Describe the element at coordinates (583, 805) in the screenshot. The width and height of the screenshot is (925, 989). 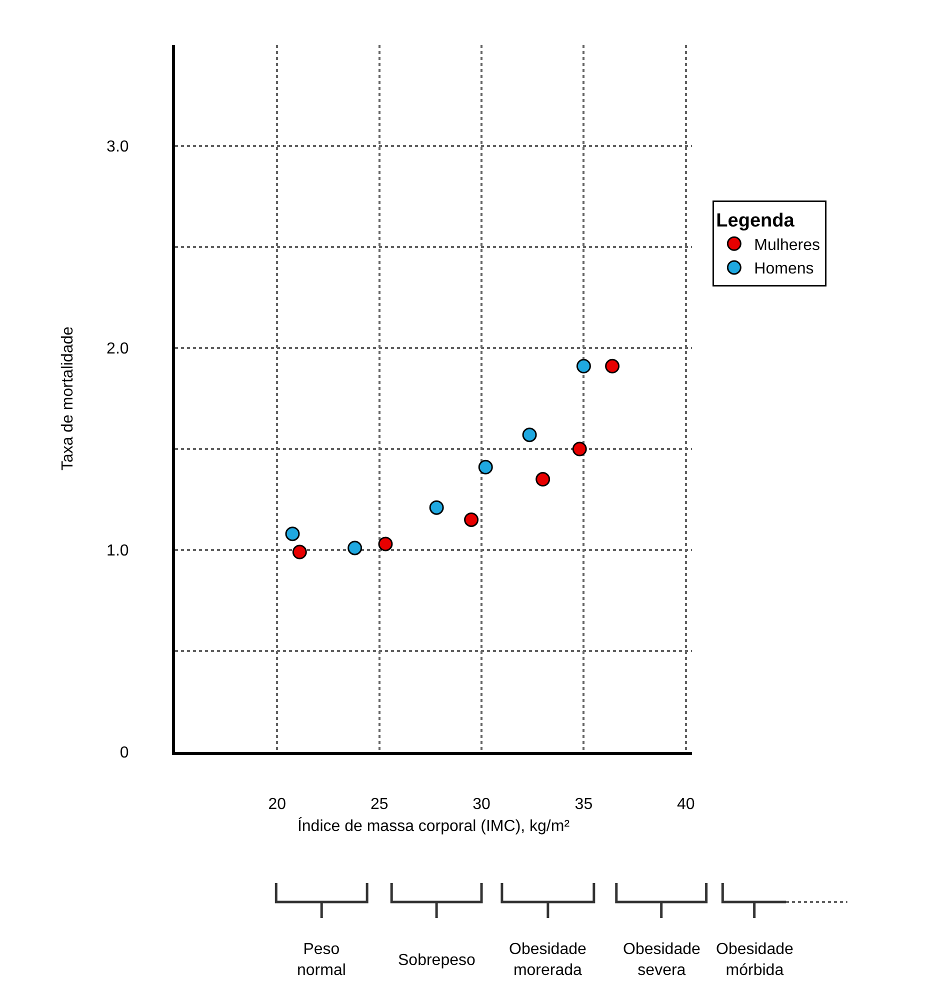
I see `x-tick-label: 35` at that location.